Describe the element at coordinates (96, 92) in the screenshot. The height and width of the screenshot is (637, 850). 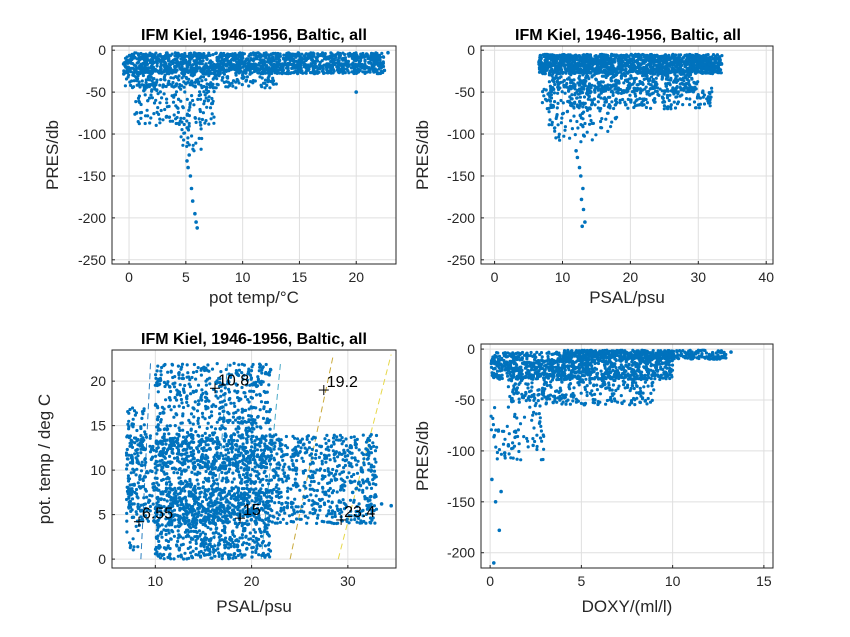
I see `y-tick-label: -50` at that location.